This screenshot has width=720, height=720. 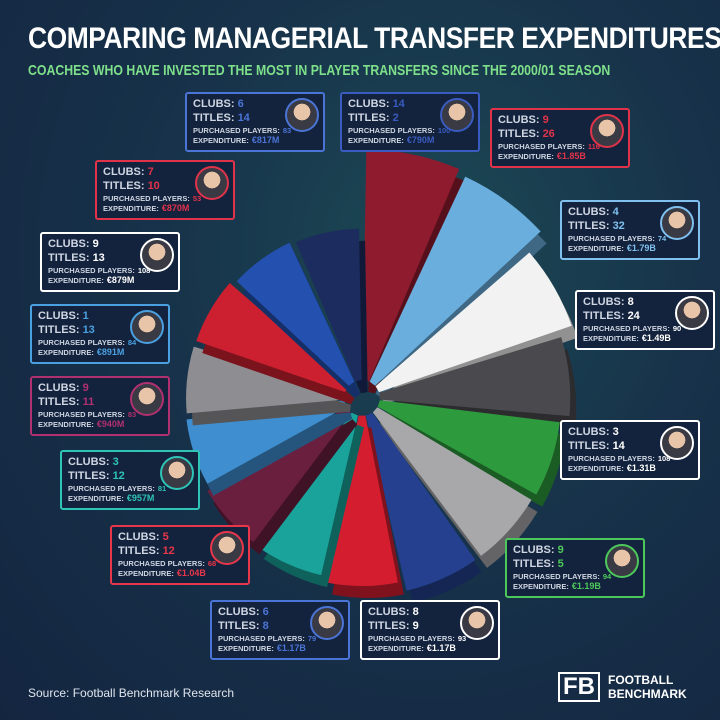 What do you see at coordinates (641, 680) in the screenshot?
I see `logo-line-1: FOOTBALL` at bounding box center [641, 680].